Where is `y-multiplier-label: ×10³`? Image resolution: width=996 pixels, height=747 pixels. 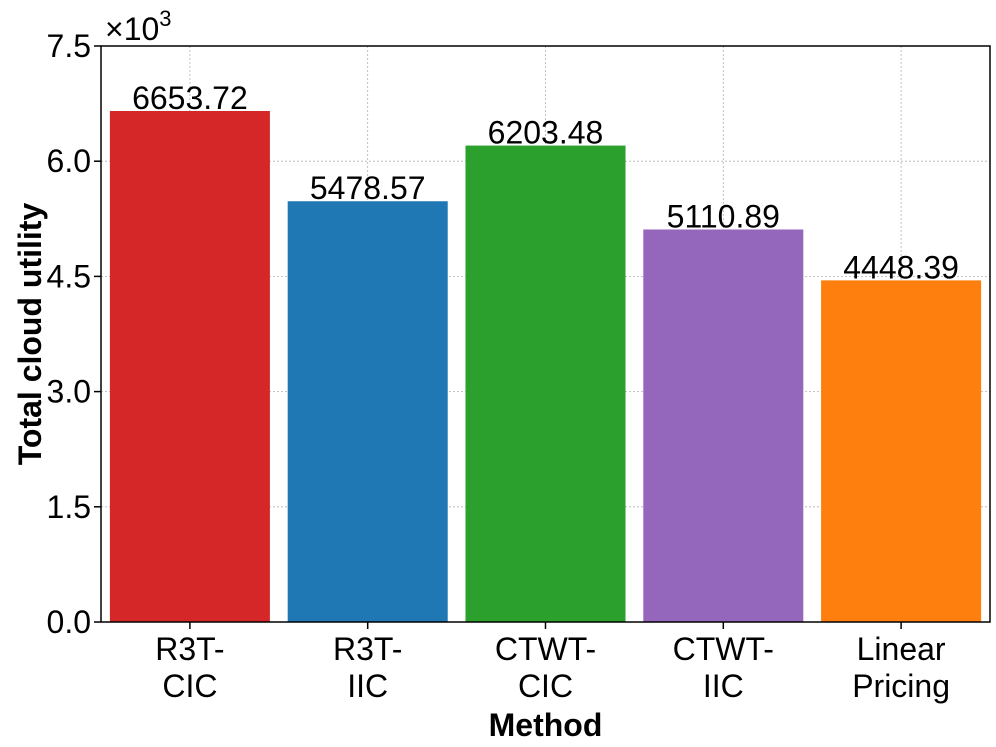 y-multiplier-label: ×10³ is located at coordinates (138, 26).